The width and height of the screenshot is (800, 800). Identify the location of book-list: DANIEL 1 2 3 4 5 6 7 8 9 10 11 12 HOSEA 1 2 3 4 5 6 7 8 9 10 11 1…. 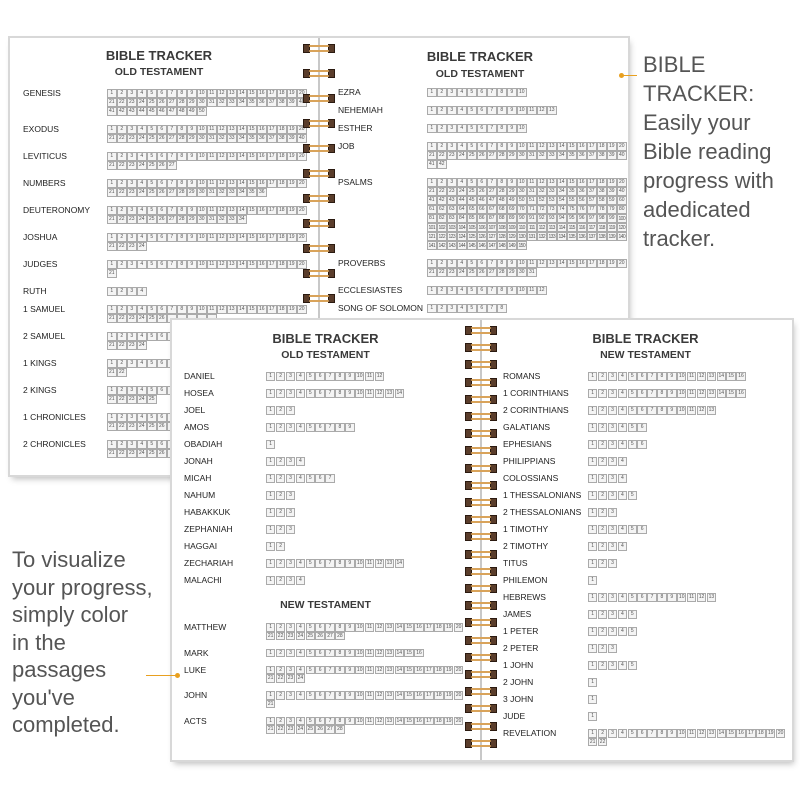
(325, 482).